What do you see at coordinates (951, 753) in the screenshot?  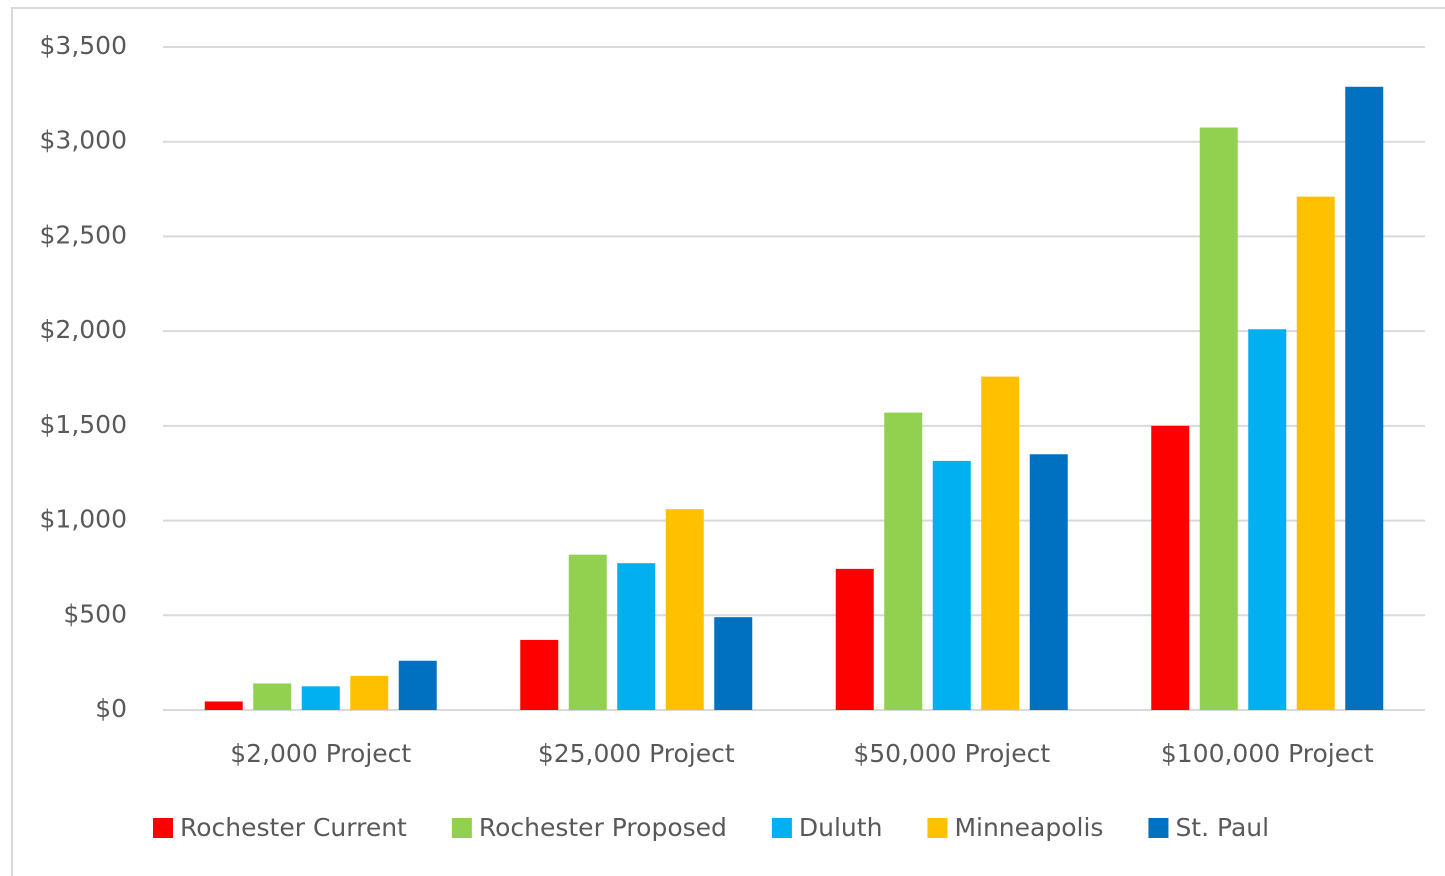 I see `x-tick-label: $50,000 Project` at bounding box center [951, 753].